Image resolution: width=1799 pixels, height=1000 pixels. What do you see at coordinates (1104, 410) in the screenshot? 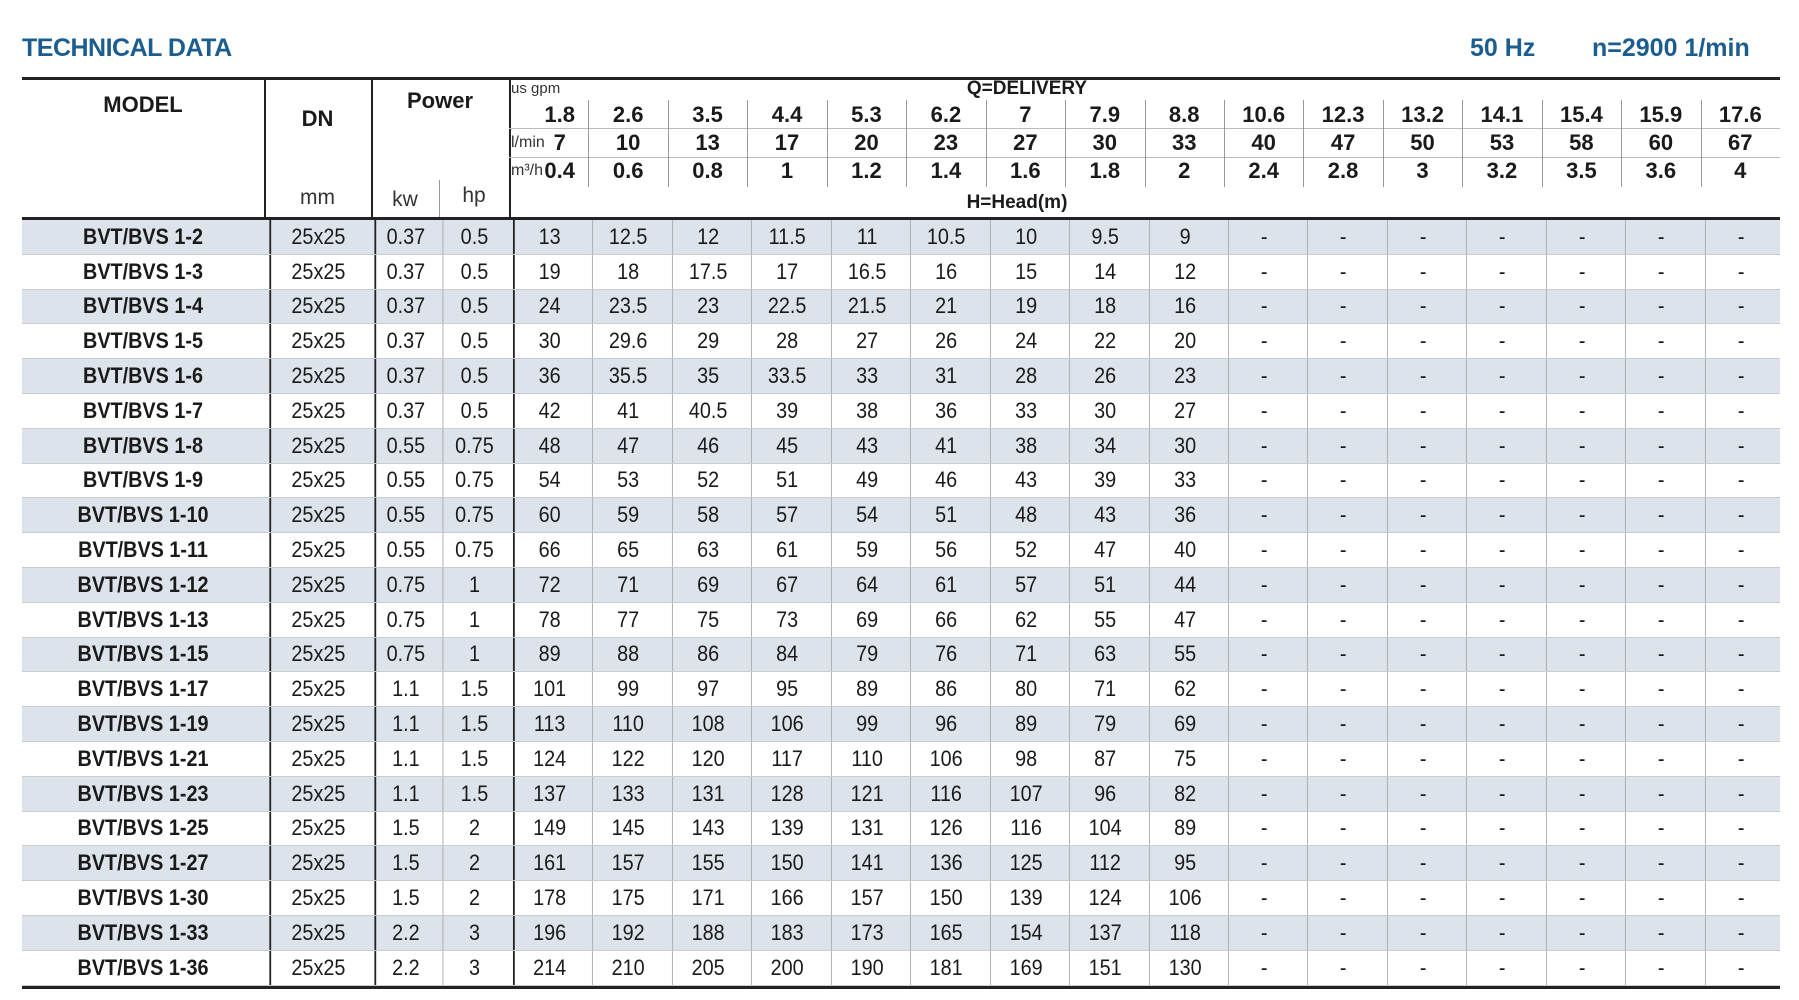
I see `head-value-cell: 30` at bounding box center [1104, 410].